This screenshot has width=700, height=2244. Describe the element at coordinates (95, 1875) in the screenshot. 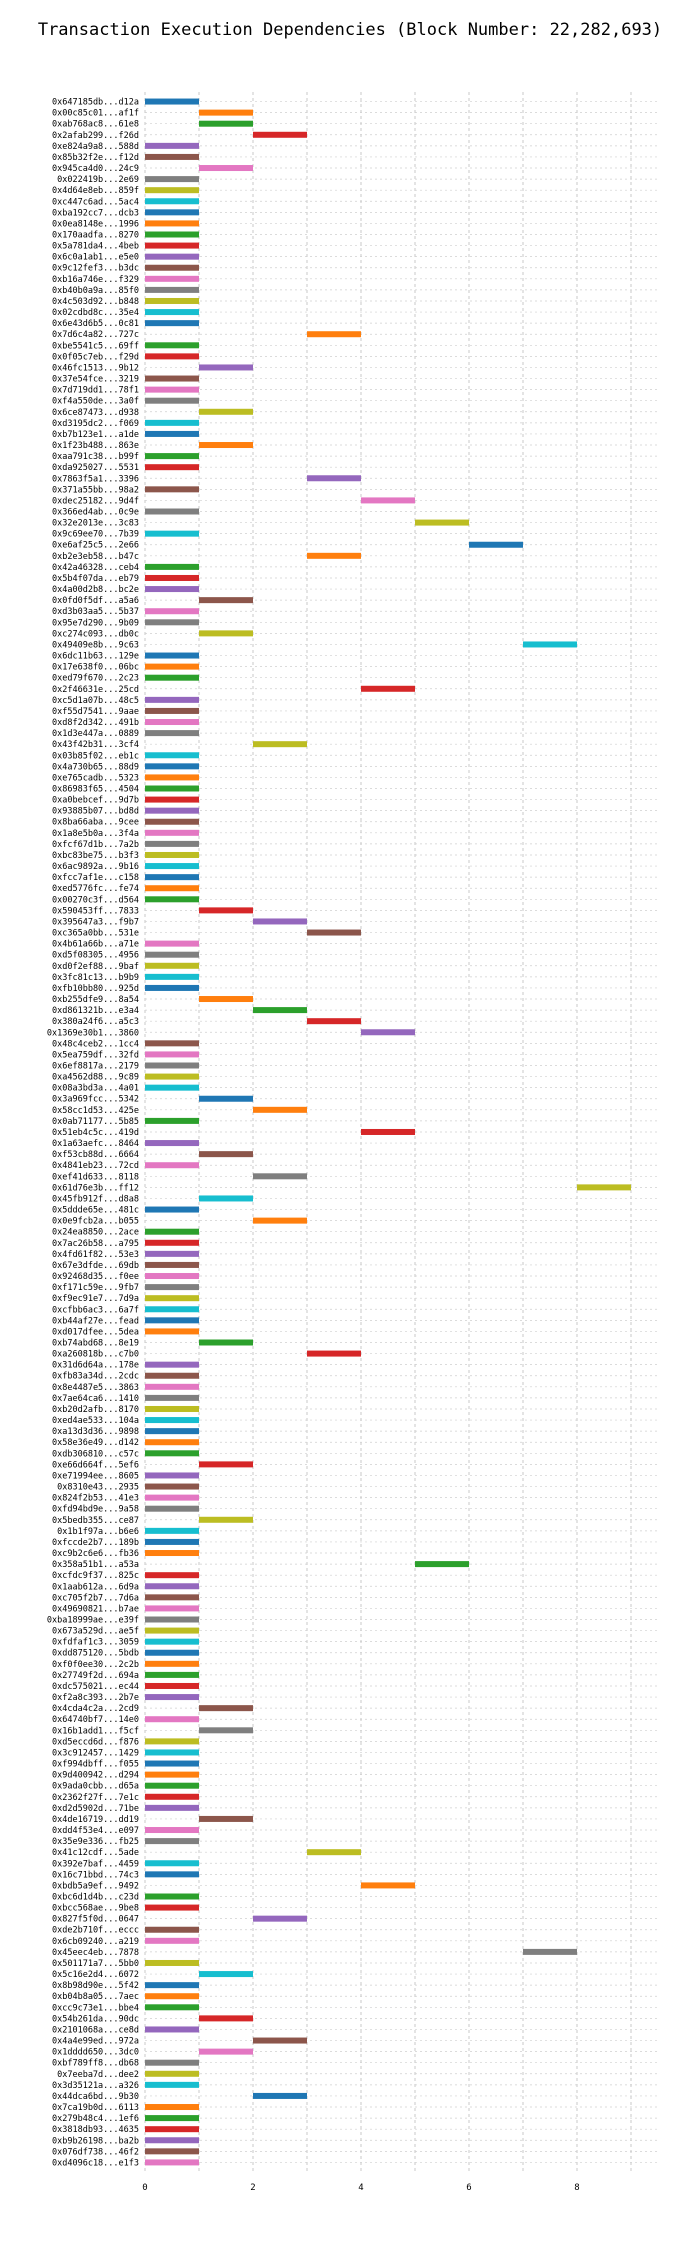

I see `y-tick-label: 0x16c71bbd...74c3` at that location.